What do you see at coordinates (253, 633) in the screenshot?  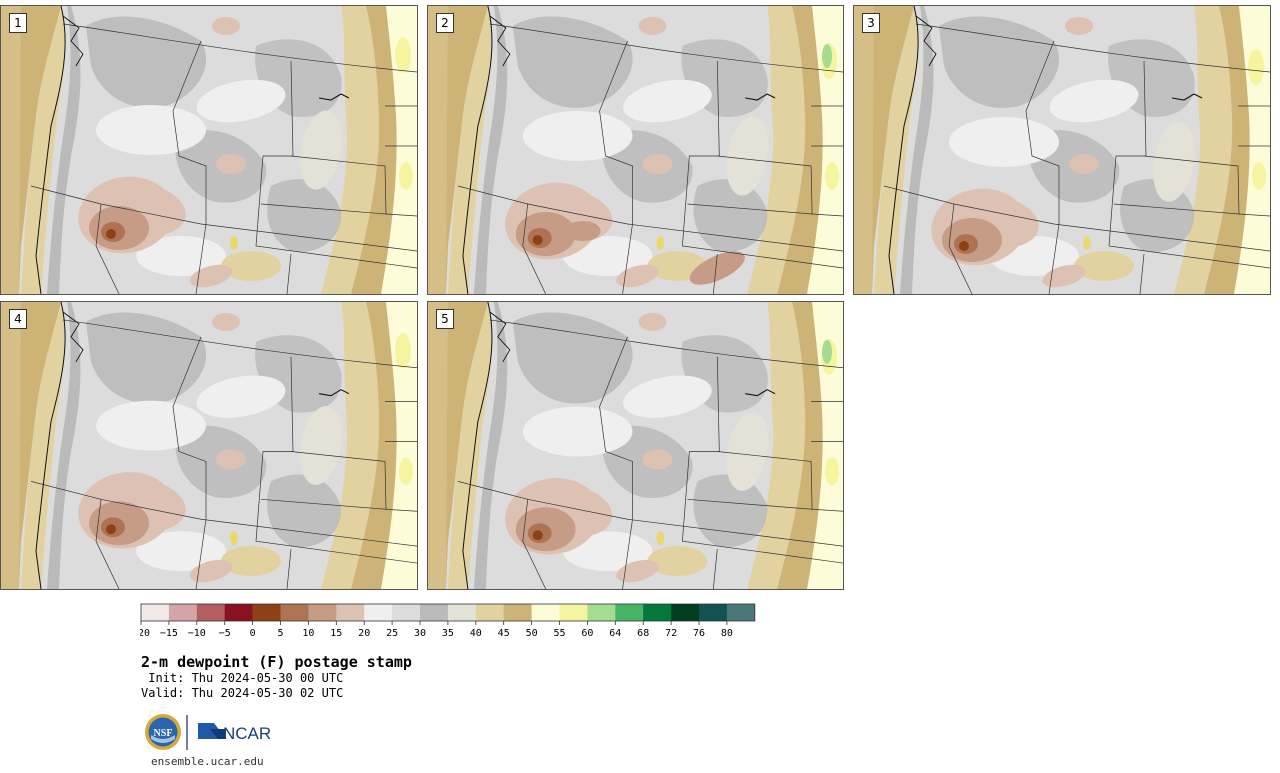 I see `colorbar-tick-label: 0` at bounding box center [253, 633].